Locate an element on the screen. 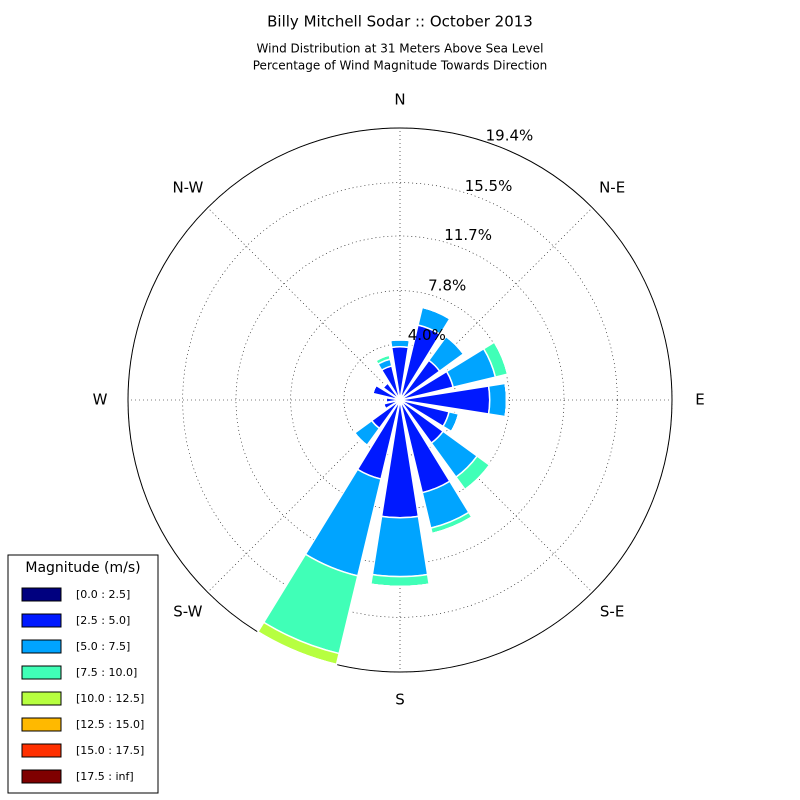 The height and width of the screenshot is (800, 800). direction-label: N-W is located at coordinates (187, 187).